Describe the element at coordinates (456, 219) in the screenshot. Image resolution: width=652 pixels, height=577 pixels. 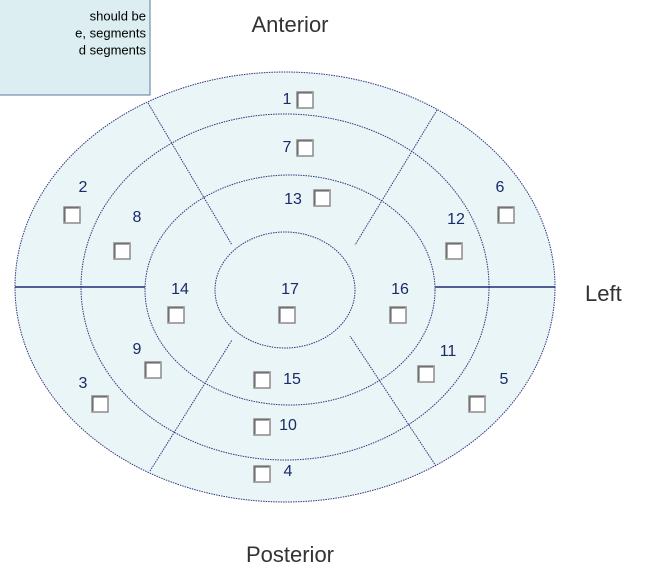
I see `segment-label: 12` at that location.